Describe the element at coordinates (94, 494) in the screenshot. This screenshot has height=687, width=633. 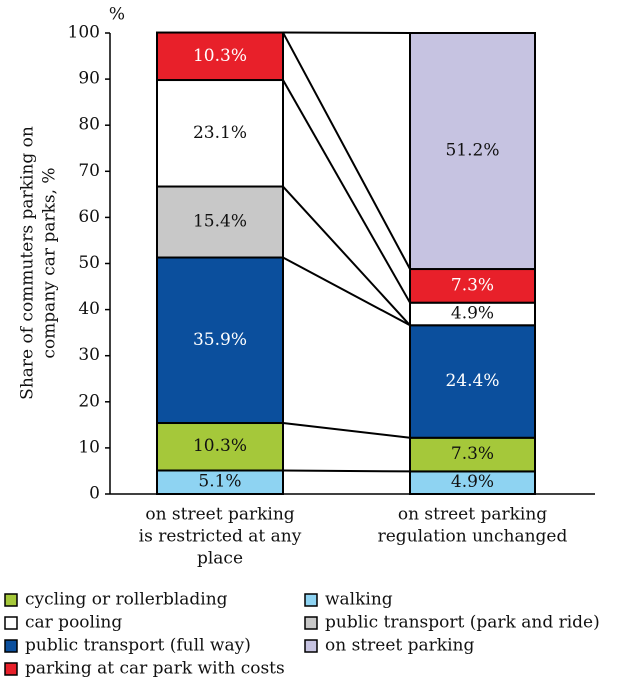
I see `y-tick-label: 0` at that location.